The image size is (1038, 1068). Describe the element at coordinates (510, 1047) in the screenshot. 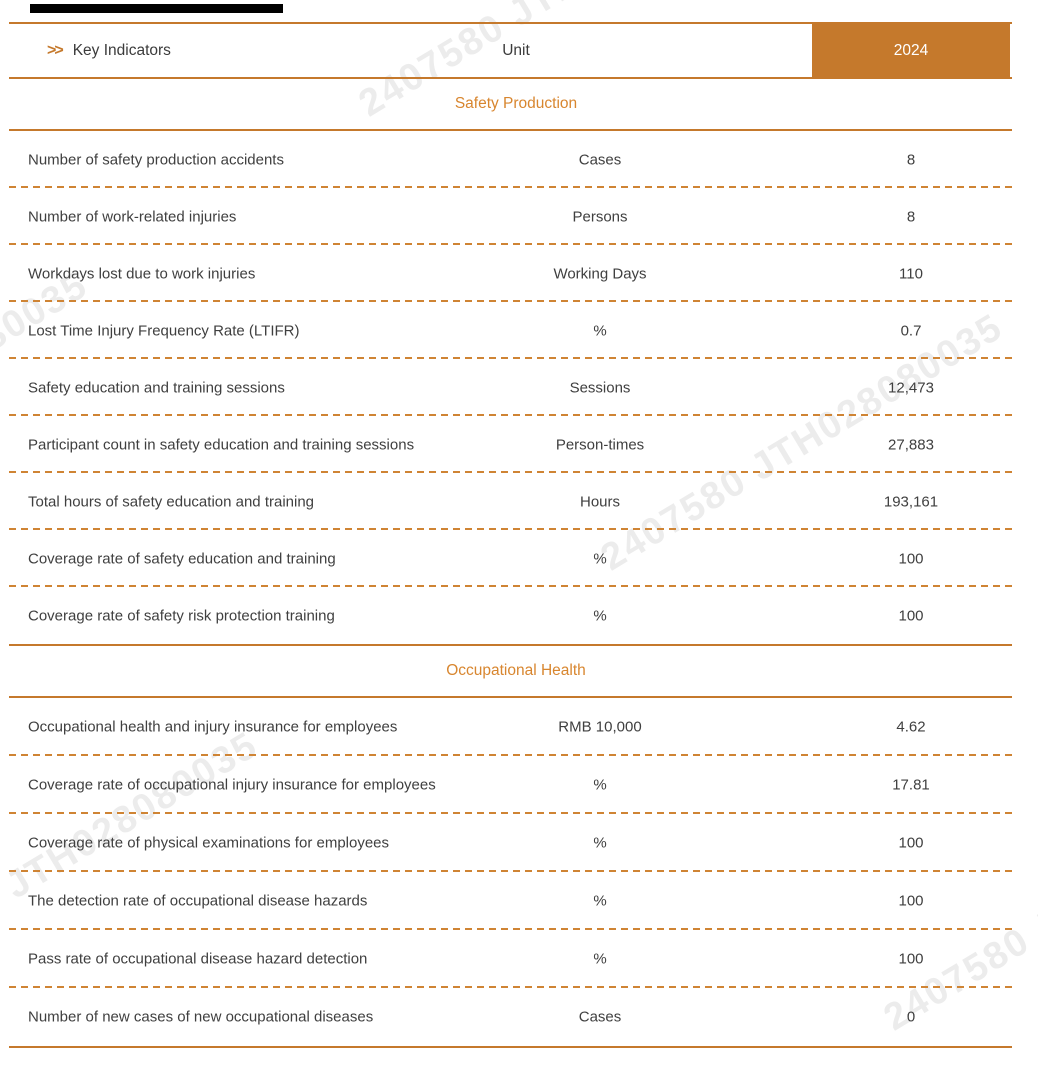

I see `table-bottom-border` at that location.